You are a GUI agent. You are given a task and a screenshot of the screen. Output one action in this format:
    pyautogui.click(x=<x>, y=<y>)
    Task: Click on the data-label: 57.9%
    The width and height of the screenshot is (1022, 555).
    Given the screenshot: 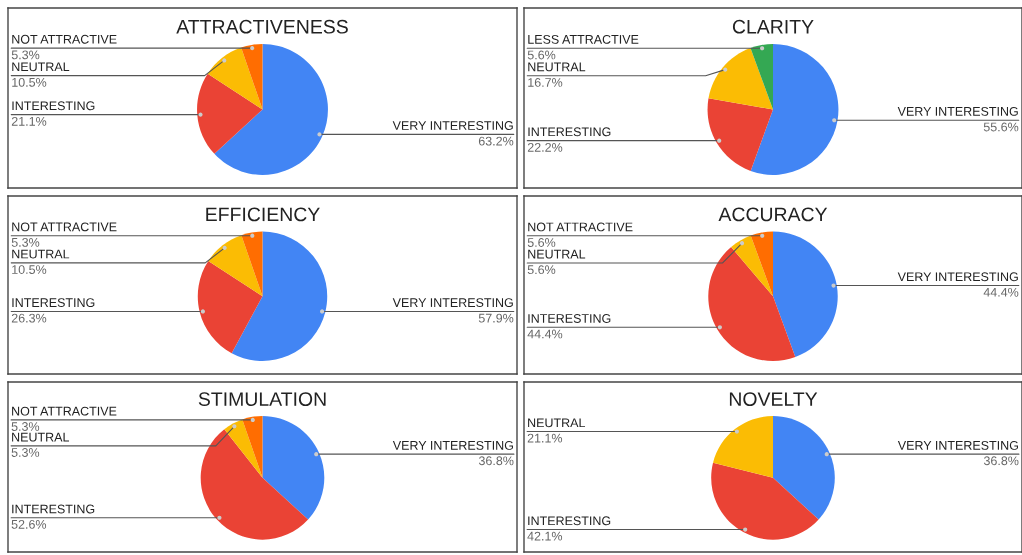 What is the action you would take?
    pyautogui.click(x=496, y=318)
    